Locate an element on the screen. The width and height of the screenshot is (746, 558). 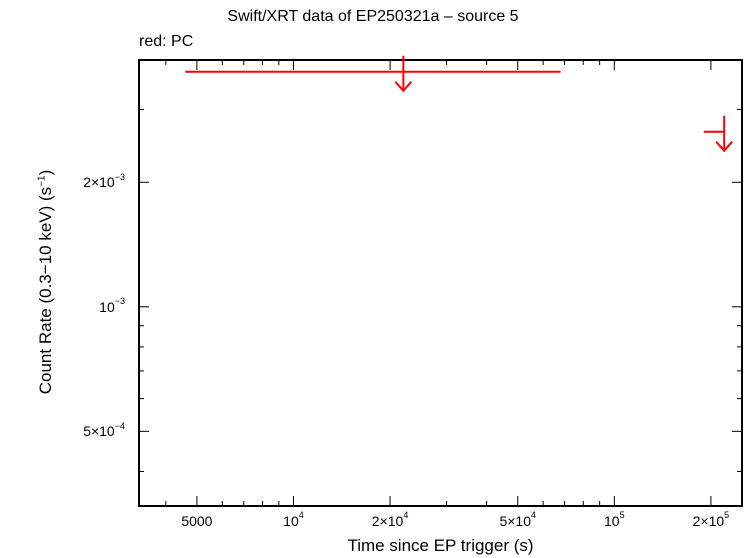
x-tick-label: 10⁴ is located at coordinates (293, 519).